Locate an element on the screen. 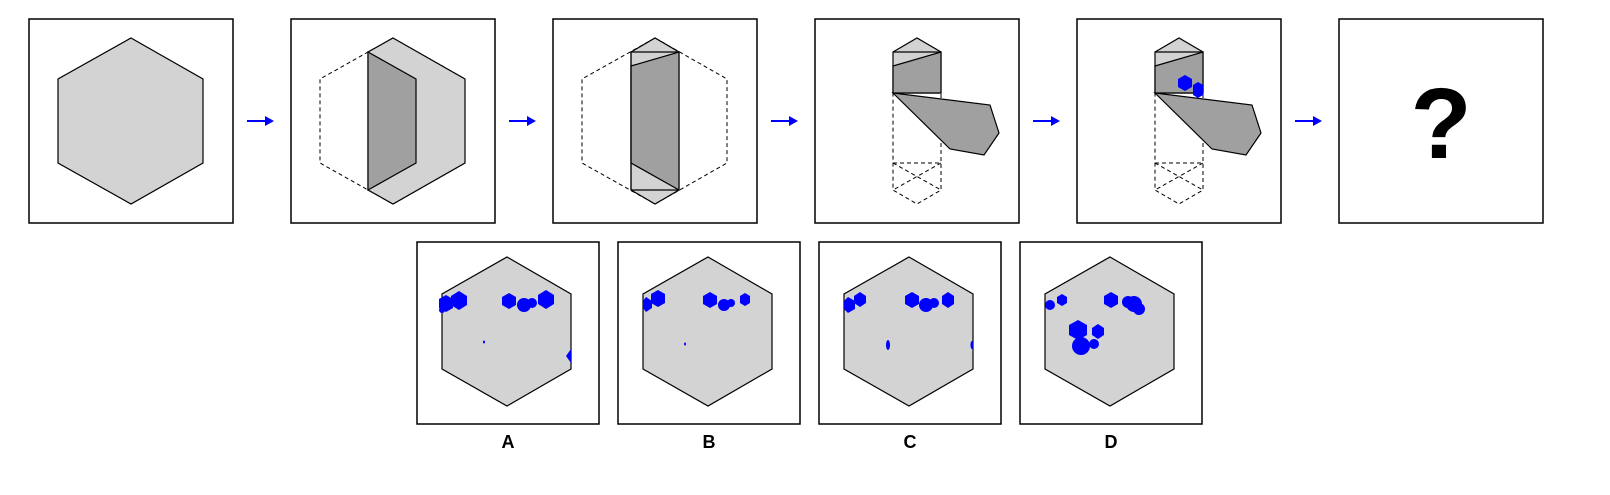 This screenshot has height=495, width=1610. hexagon-shape is located at coordinates (130, 121).